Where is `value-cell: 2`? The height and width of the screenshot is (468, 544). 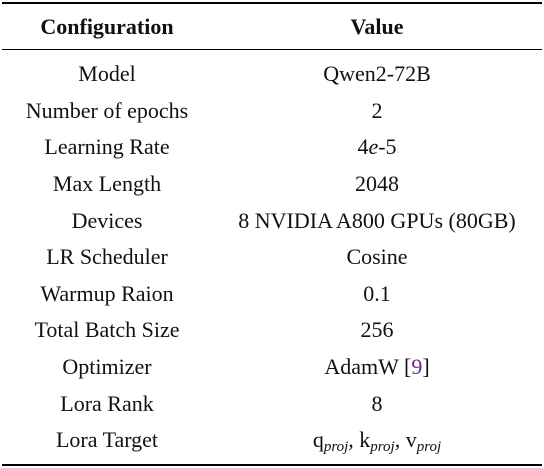
value-cell: 2 is located at coordinates (377, 110).